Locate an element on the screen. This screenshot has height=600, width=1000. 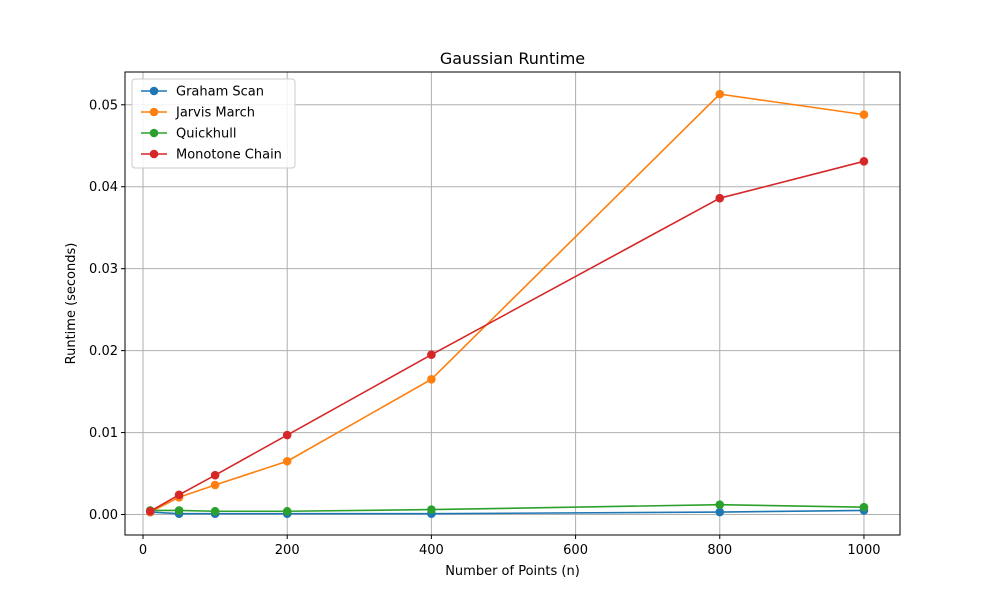
legend-label: Jarvis March is located at coordinates (215, 113).